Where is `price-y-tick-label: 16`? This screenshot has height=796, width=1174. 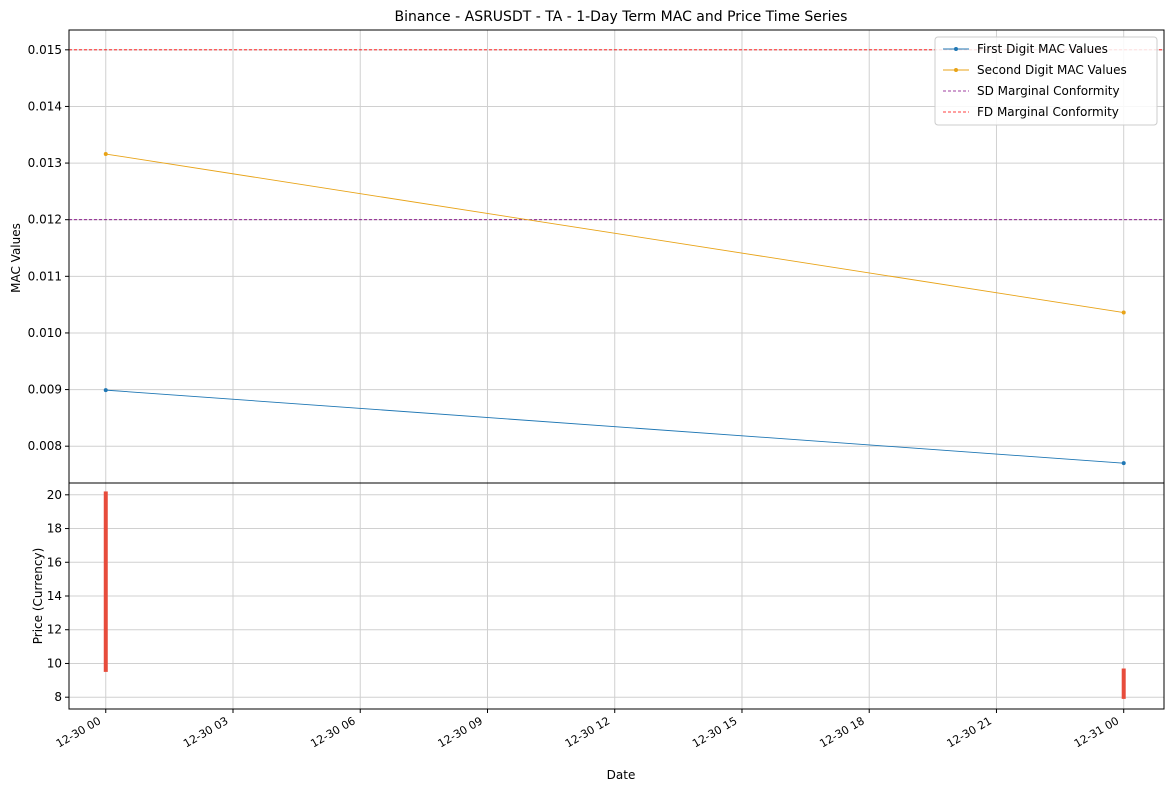
price-y-tick-label: 16 is located at coordinates (54, 562).